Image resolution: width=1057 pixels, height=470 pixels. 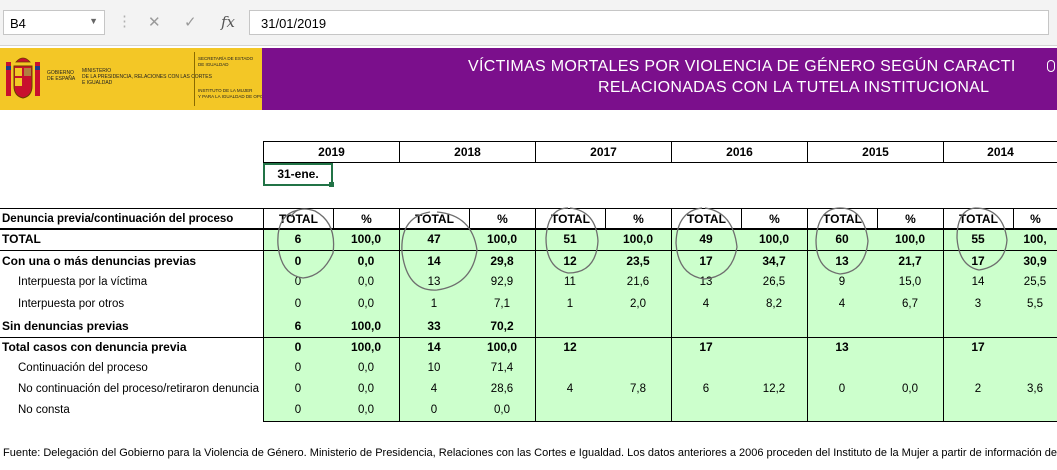 What do you see at coordinates (190, 22) in the screenshot?
I see `enter-icon: ✓` at bounding box center [190, 22].